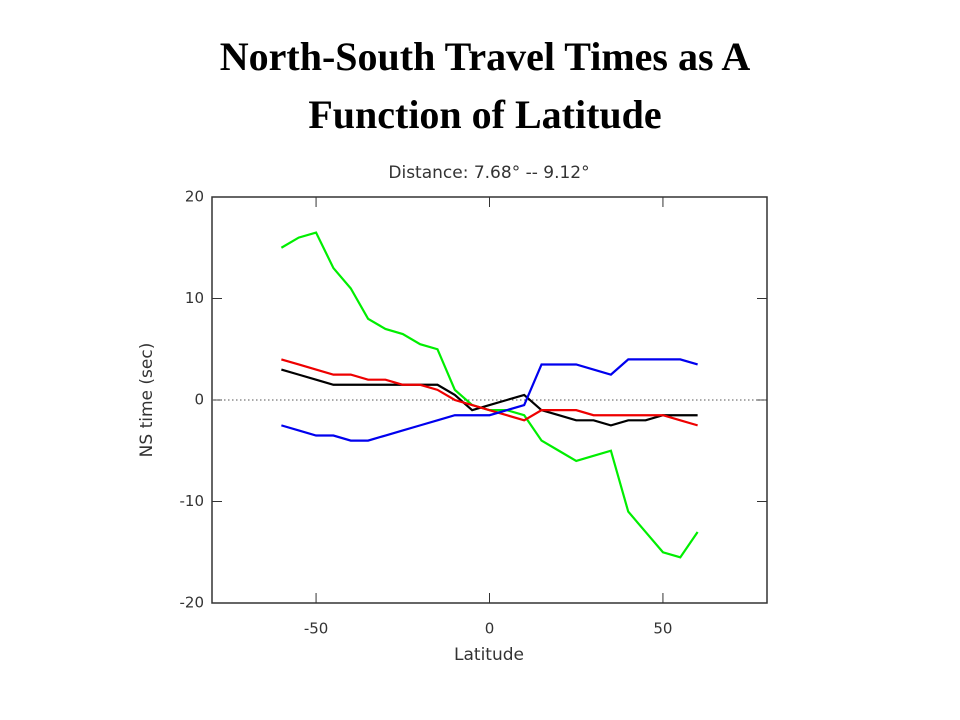 The width and height of the screenshot is (960, 720). I want to click on slide-title: North-South Travel Times as A, so click(485, 56).